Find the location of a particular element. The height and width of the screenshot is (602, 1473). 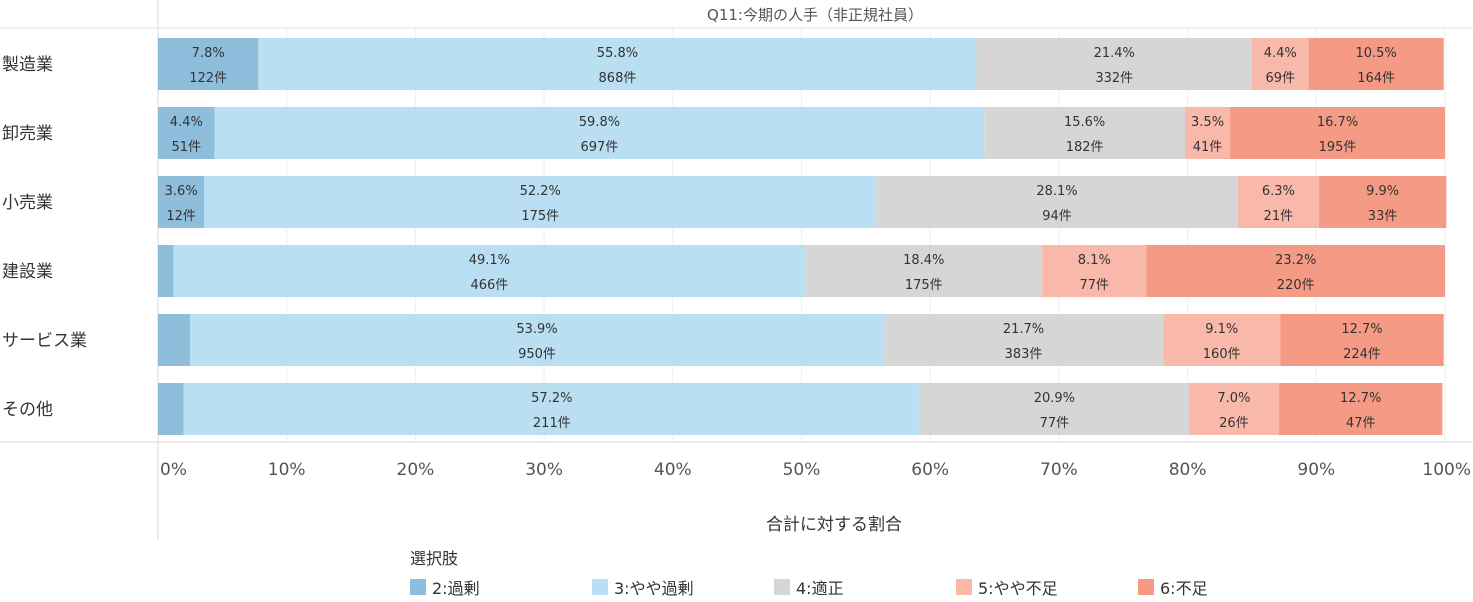

legend: 選択肢 2:過剰 3:やや過剰 4:適正 5:やや不足 6:不足 is located at coordinates (865, 572).